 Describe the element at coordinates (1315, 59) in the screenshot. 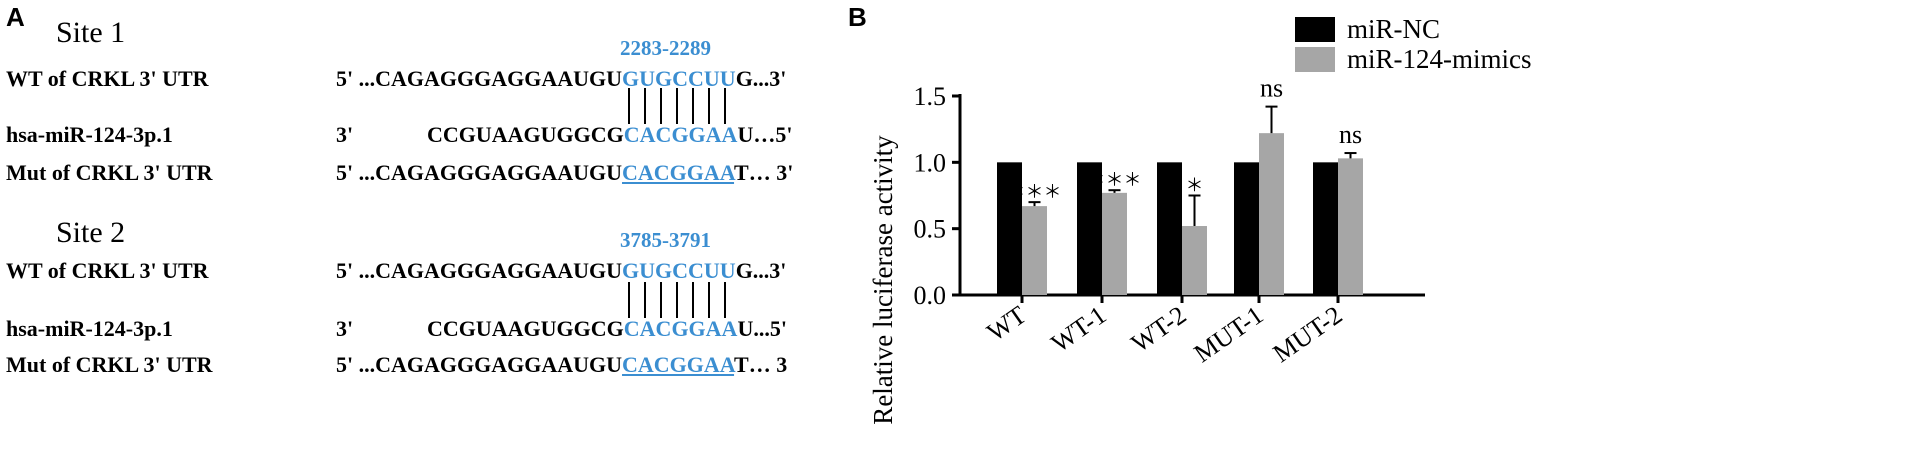

I see `legend-swatch-miR-124-mimics` at that location.